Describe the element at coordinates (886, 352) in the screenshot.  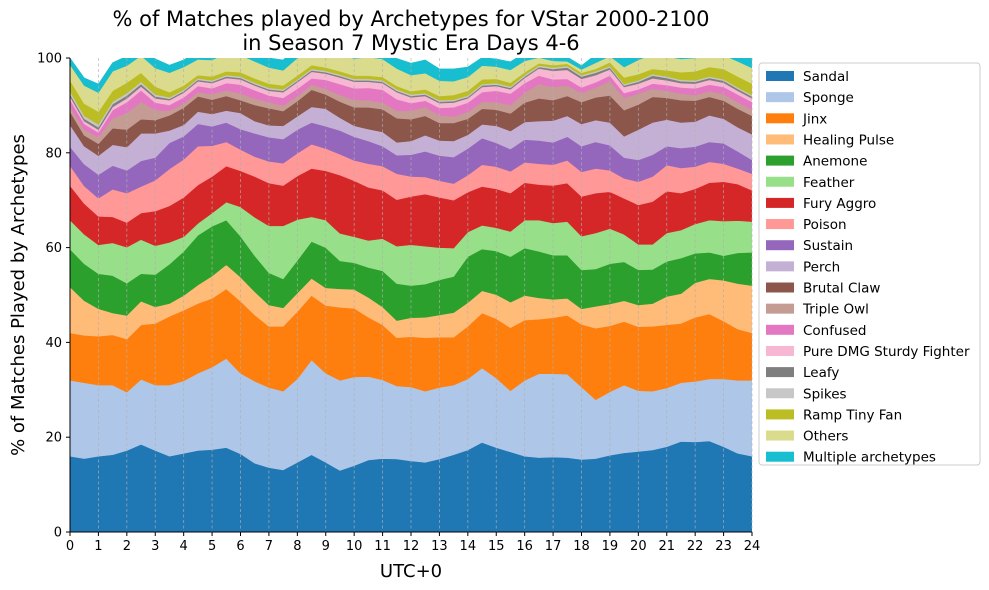
I see `legend-label: Pure DMG Sturdy Fighter` at that location.